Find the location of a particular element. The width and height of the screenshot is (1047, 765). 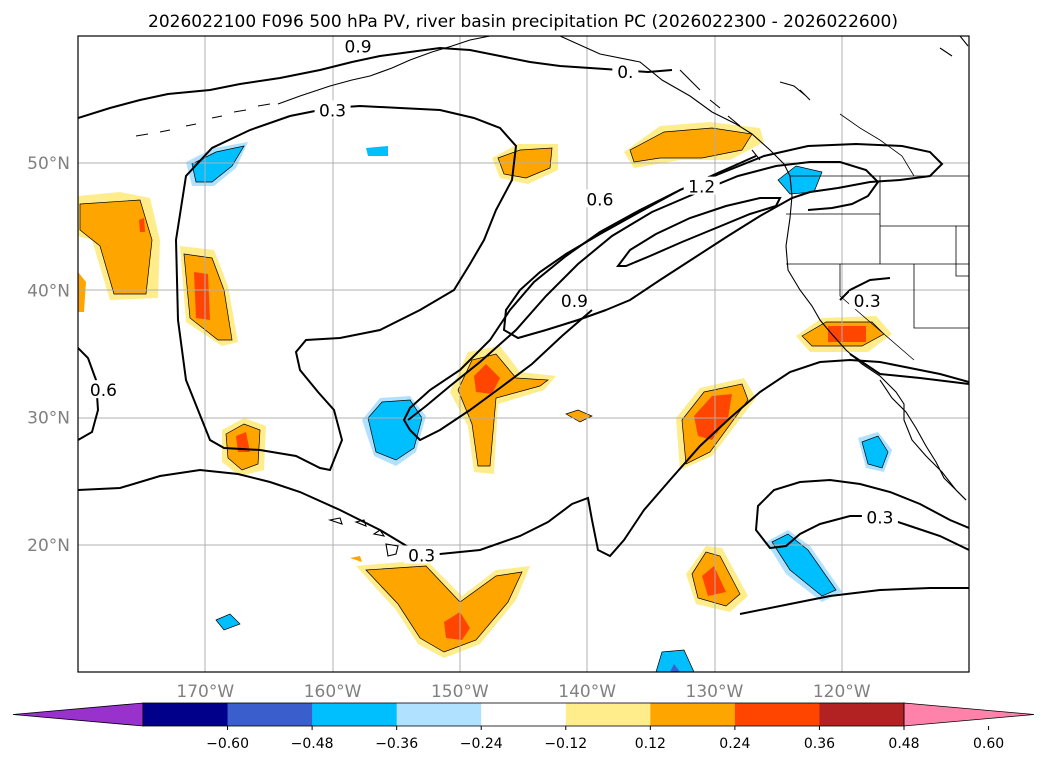

lon-tick-label: 140°W is located at coordinates (587, 692).